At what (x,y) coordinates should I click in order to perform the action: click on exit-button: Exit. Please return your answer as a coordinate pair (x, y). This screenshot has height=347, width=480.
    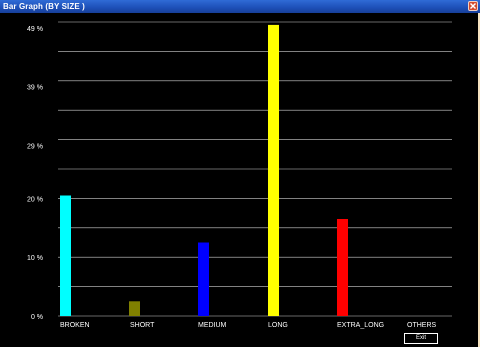
    Looking at the image, I should click on (421, 338).